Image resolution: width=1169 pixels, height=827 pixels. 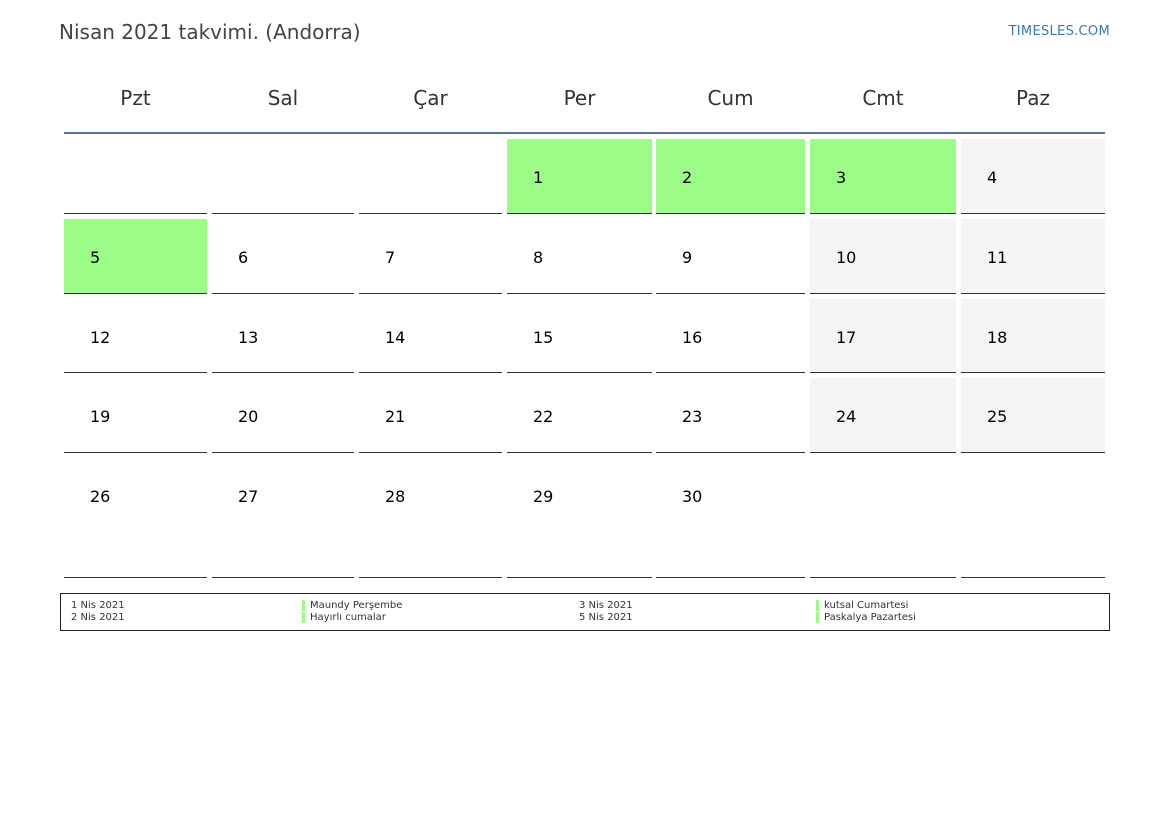 I want to click on weekday-label: Per, so click(x=579, y=98).